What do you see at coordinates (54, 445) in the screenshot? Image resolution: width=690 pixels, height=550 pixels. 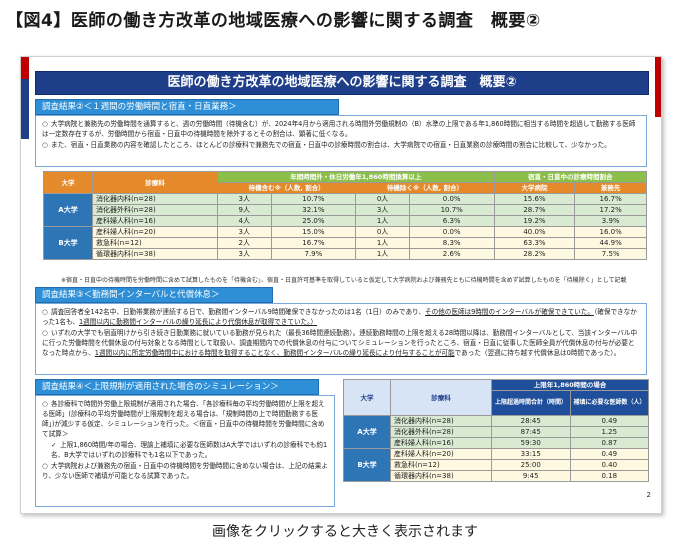 I see `check-icon: ✓` at bounding box center [54, 445].